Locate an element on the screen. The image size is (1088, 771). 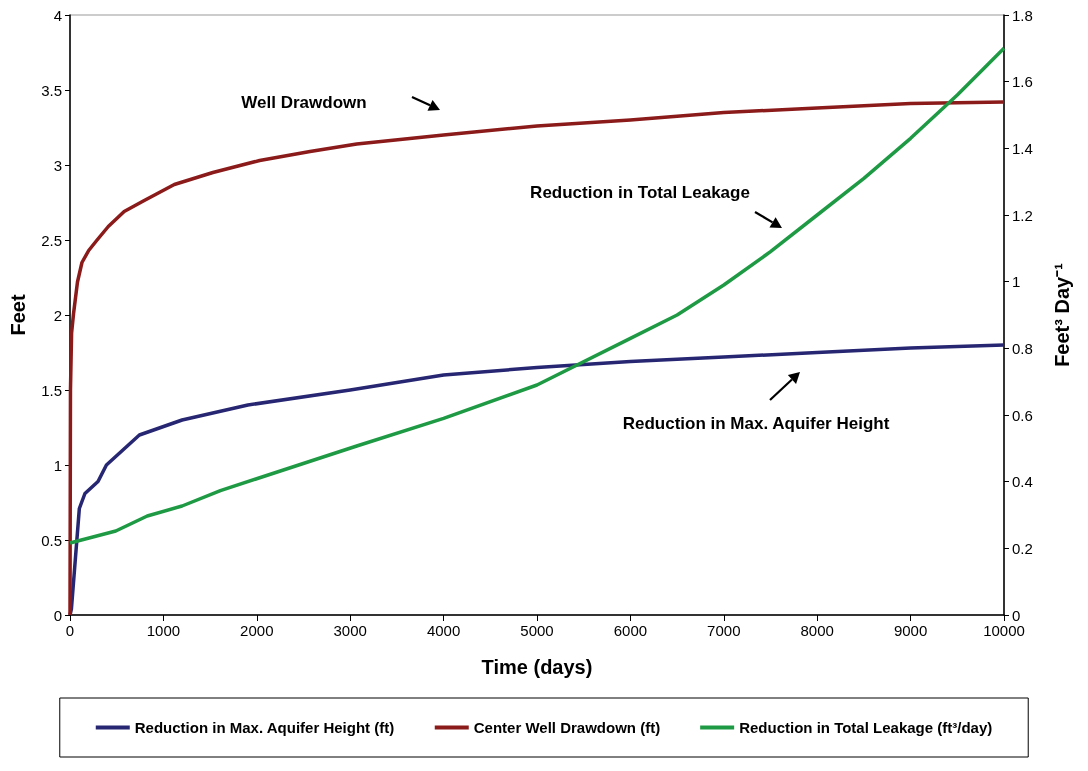
y-tick-label: 1.5 is located at coordinates (51, 390).